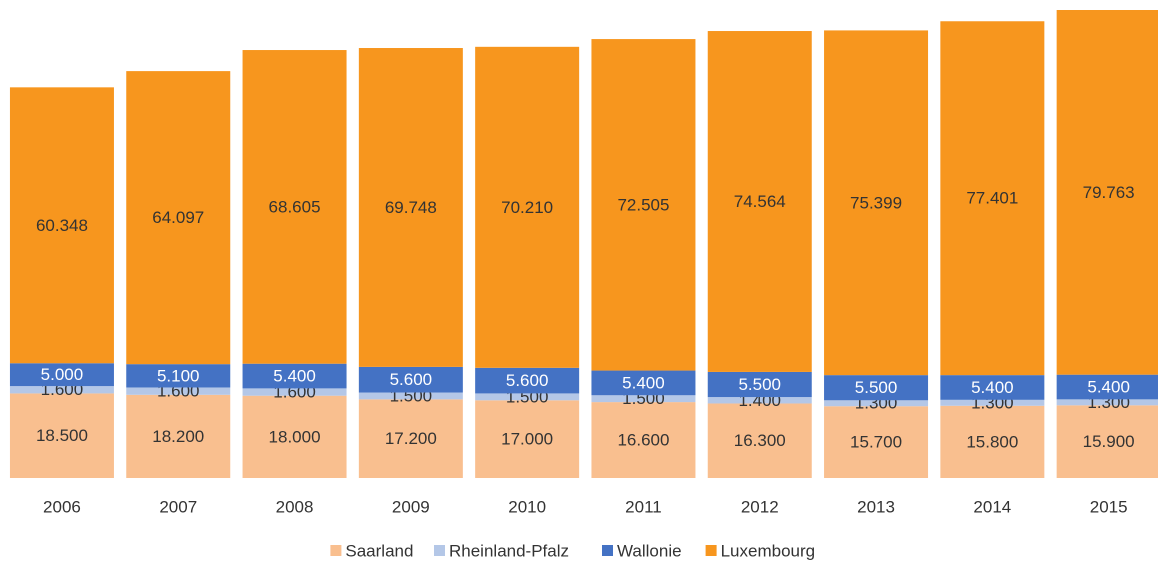 This screenshot has width=1158, height=567. I want to click on x-tick-label: 2013, so click(876, 506).